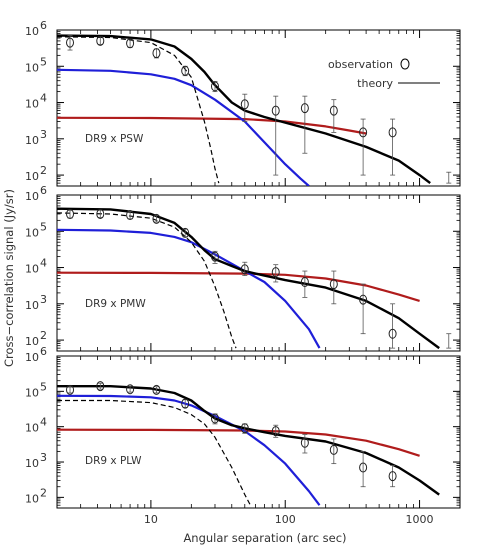  I want to click on x-tick-label: 10, so click(151, 519).